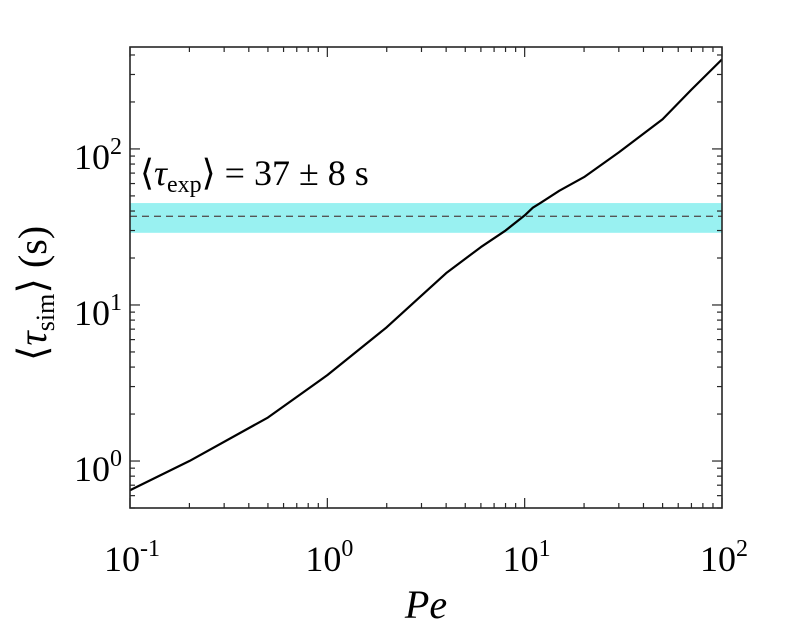 This screenshot has height=638, width=797. What do you see at coordinates (150, 549) in the screenshot?
I see `x-tick-exponent: -1` at bounding box center [150, 549].